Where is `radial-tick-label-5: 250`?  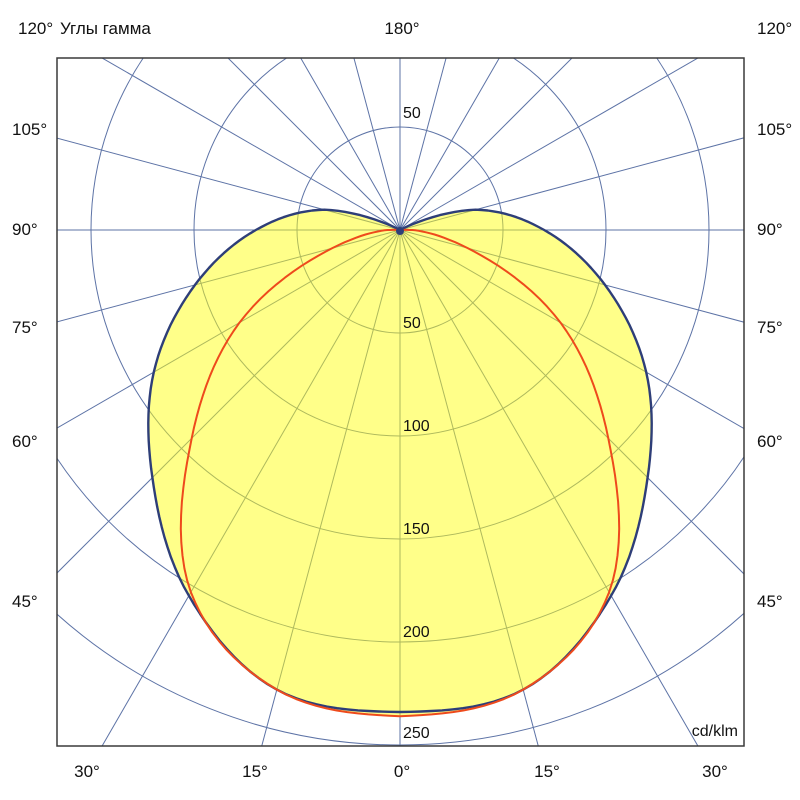
radial-tick-label-5: 250 is located at coordinates (416, 733).